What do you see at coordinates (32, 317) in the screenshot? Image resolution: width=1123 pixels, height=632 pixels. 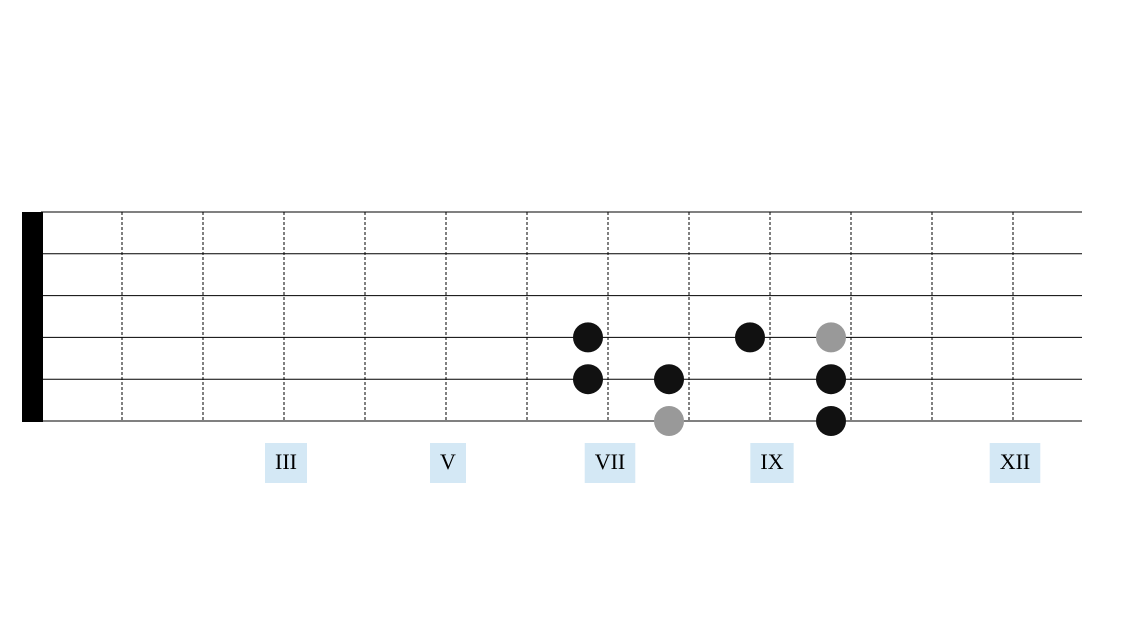 I see `nut` at bounding box center [32, 317].